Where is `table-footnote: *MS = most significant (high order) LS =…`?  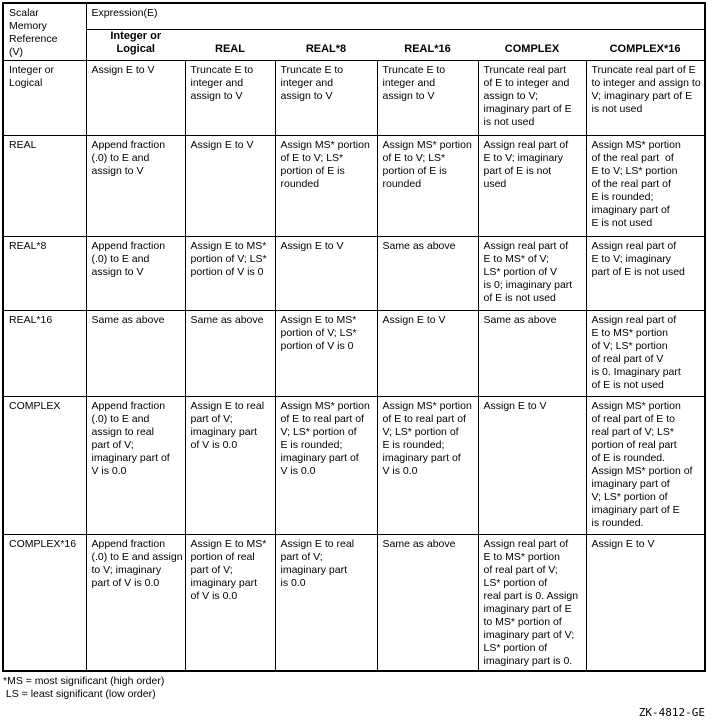
table-footnote: *MS = most significant (high order) LS =… is located at coordinates (84, 687).